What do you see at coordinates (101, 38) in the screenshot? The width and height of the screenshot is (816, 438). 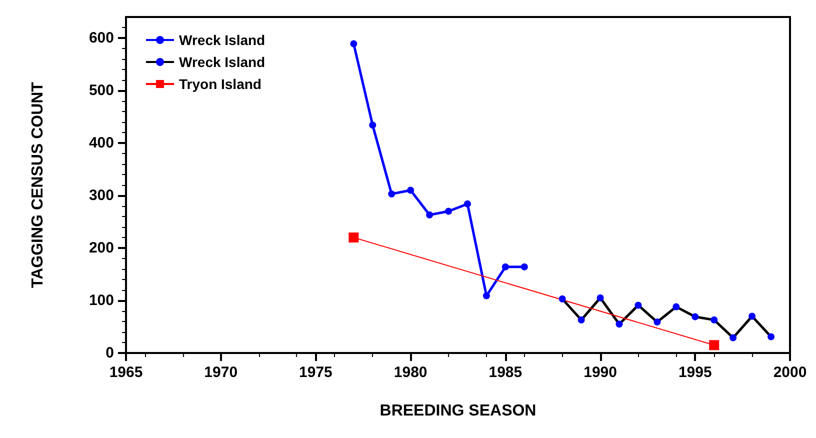 I see `y-tick-label: 600` at bounding box center [101, 38].